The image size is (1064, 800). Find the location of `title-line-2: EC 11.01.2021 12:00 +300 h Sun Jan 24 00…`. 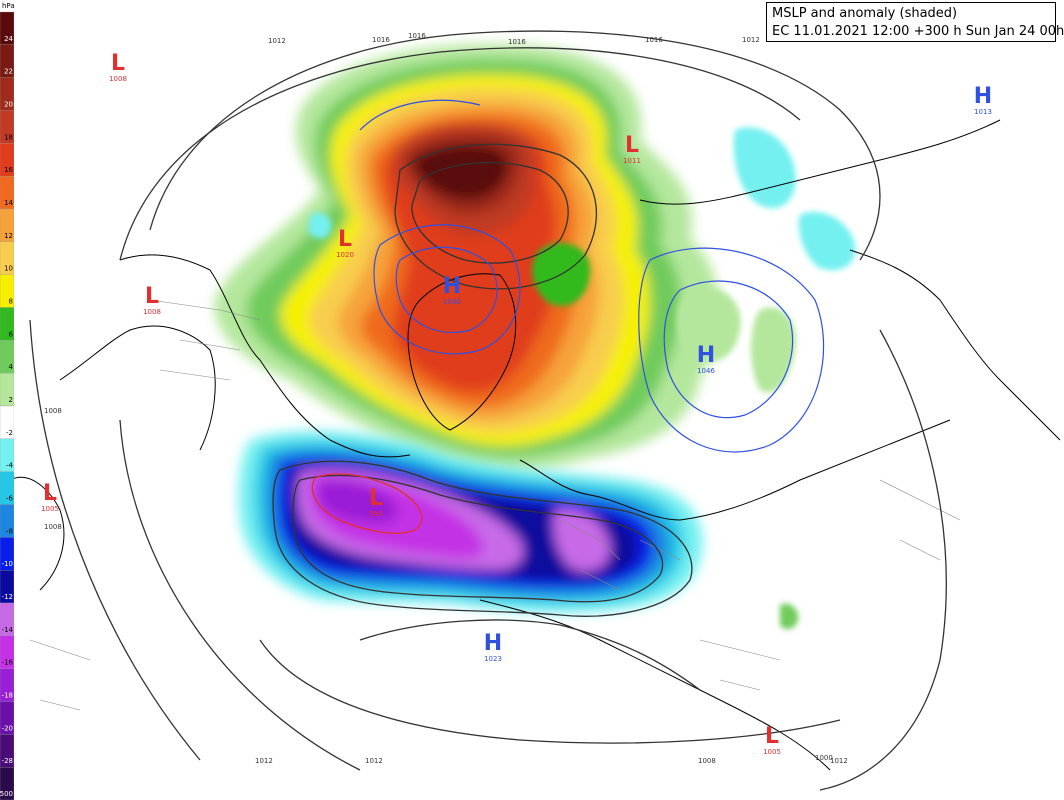

title-line-2: EC 11.01.2021 12:00 +300 h Sun Jan 24 00… is located at coordinates (918, 31).